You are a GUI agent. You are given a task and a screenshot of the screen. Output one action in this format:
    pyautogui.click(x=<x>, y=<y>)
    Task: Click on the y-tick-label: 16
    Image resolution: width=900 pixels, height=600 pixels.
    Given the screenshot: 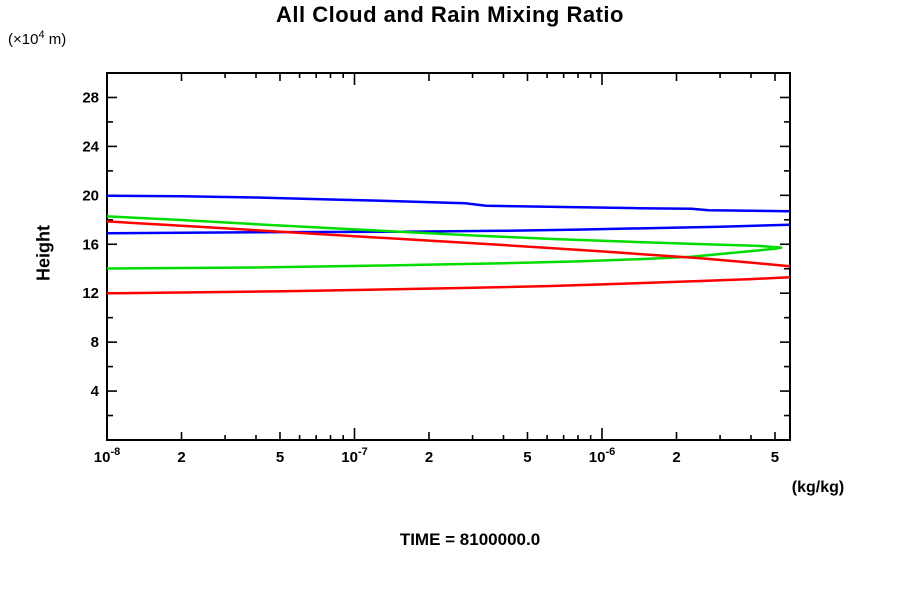 What is the action you would take?
    pyautogui.click(x=90, y=244)
    